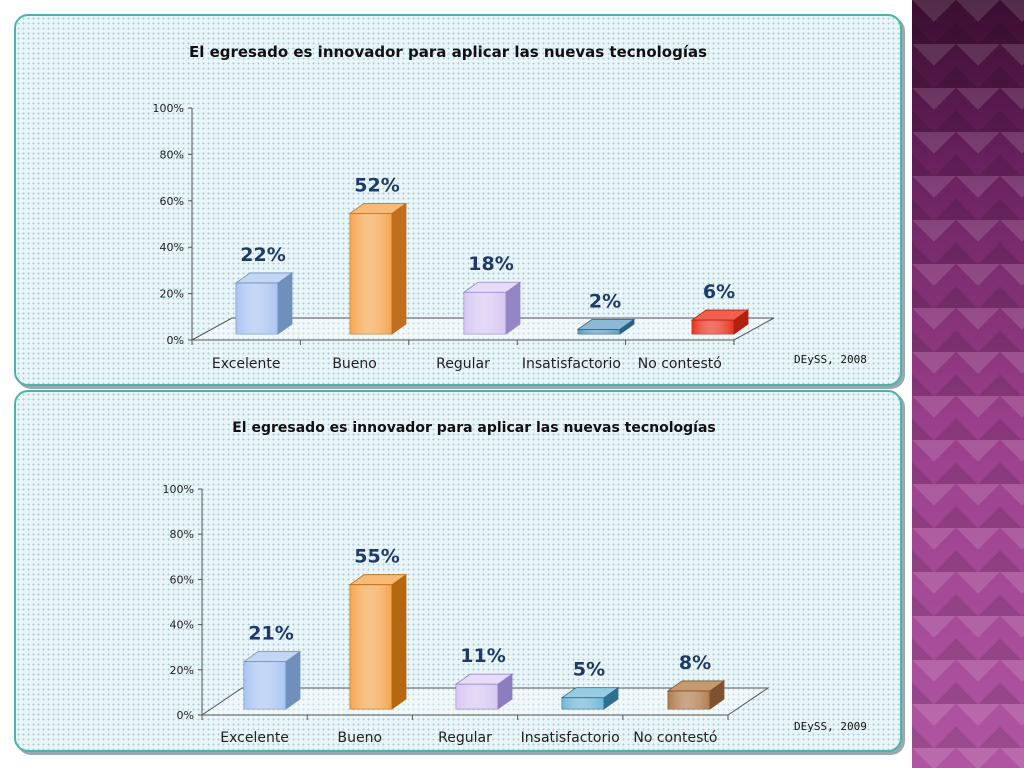 The image size is (1024, 768). I want to click on data-label: 52%, so click(376, 185).